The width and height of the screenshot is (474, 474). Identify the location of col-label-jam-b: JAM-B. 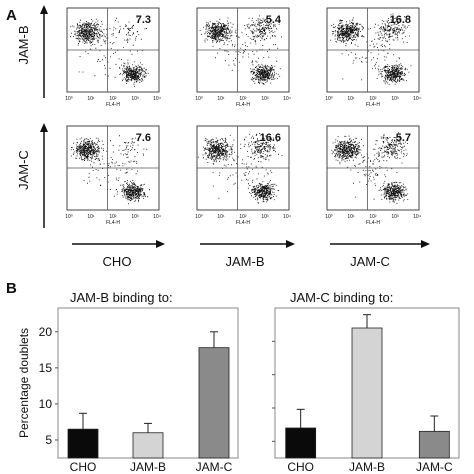
(245, 261).